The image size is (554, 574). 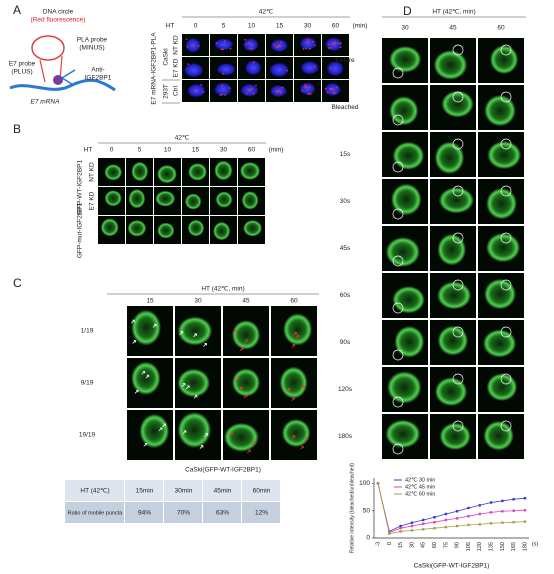 I want to click on time-label: 45, so click(x=453, y=28).